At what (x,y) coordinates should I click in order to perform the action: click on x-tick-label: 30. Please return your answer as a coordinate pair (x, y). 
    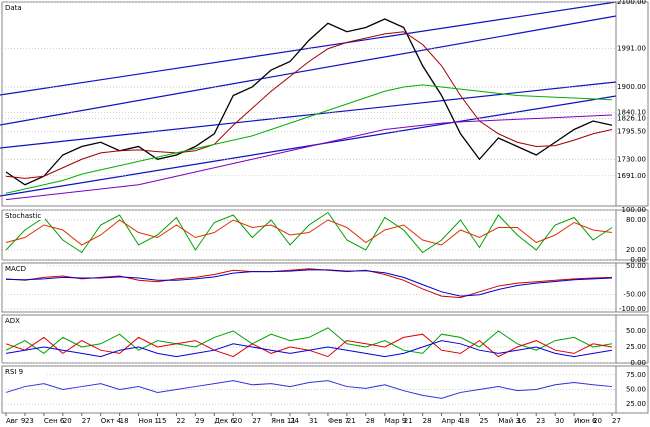
    Looking at the image, I should click on (559, 421).